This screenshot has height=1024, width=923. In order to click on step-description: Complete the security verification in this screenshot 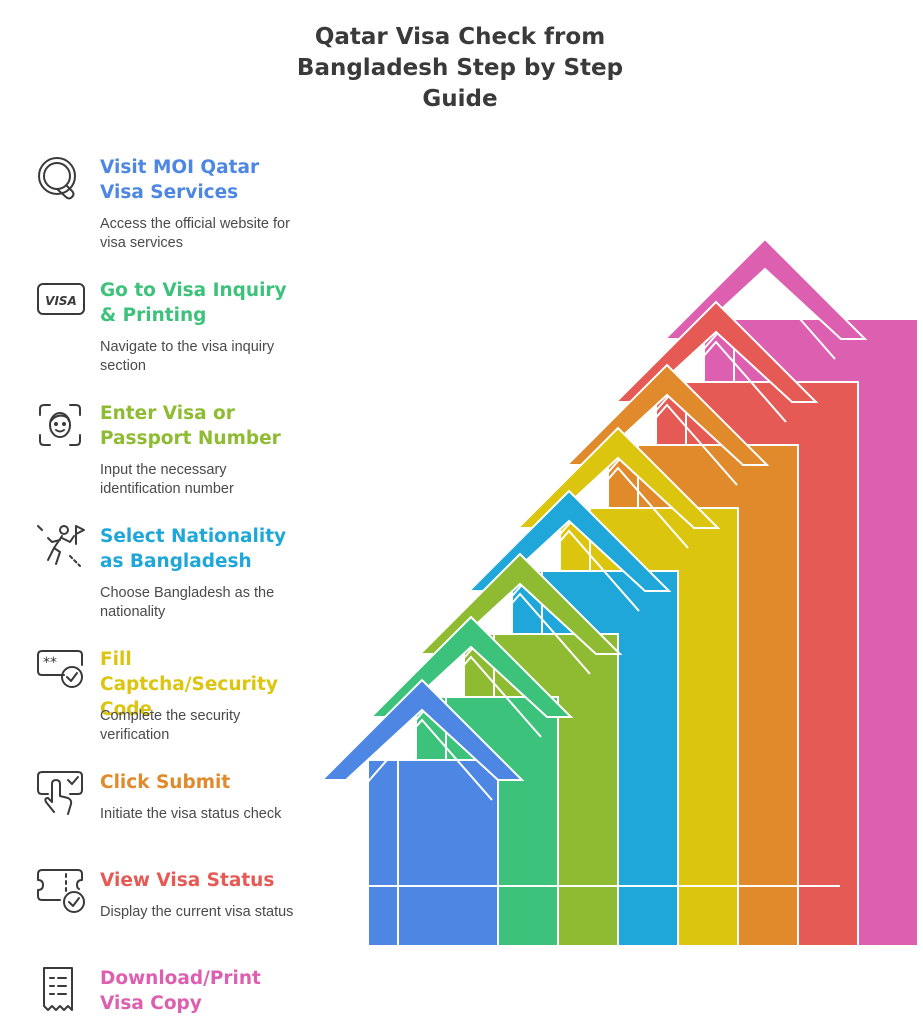, I will do `click(170, 725)`.